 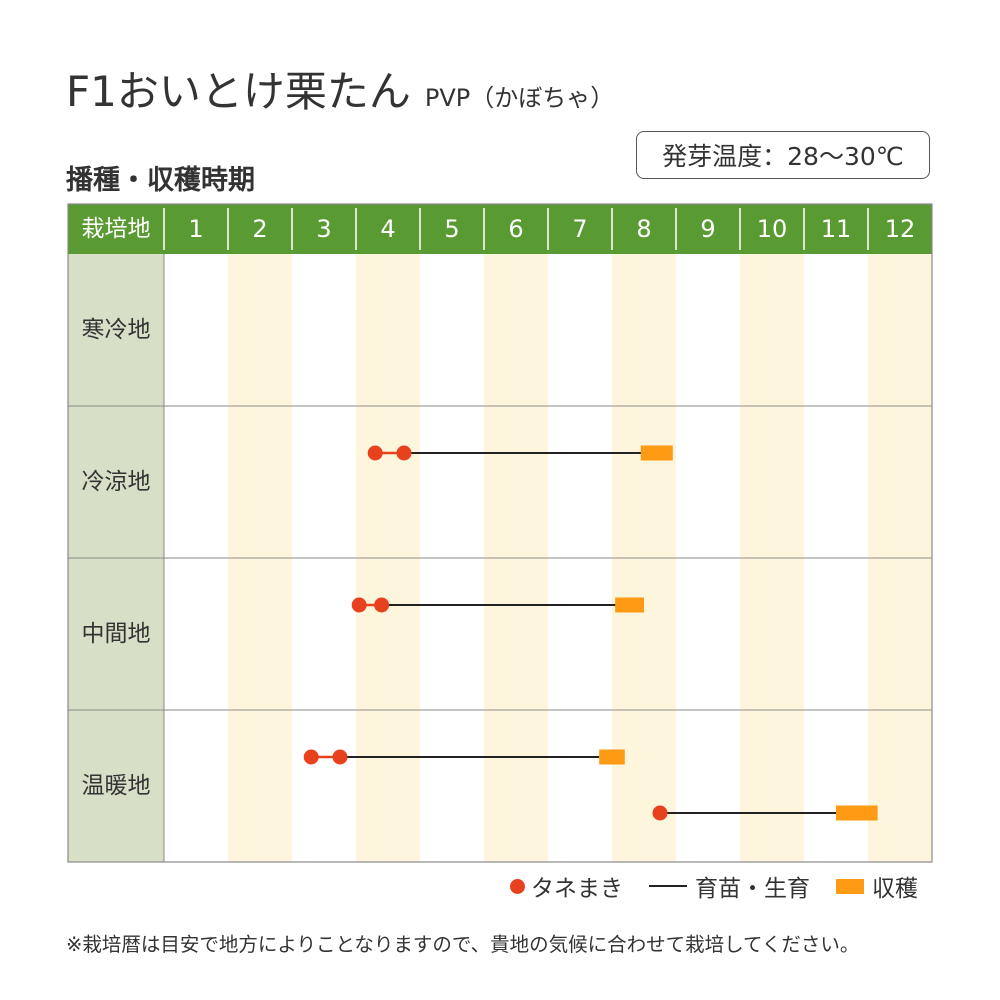 What do you see at coordinates (707, 229) in the screenshot?
I see `month-label: 9` at bounding box center [707, 229].